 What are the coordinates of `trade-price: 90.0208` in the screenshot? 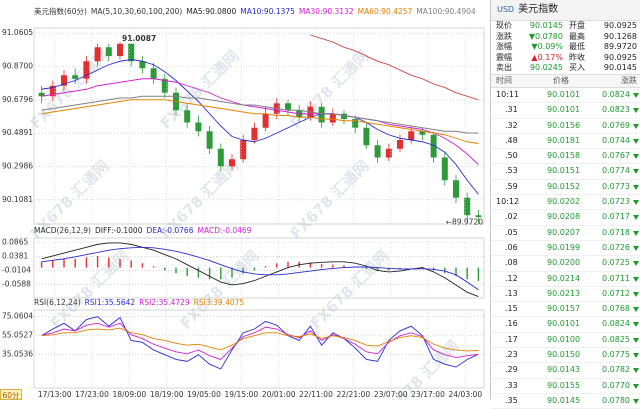 It's located at (564, 217).